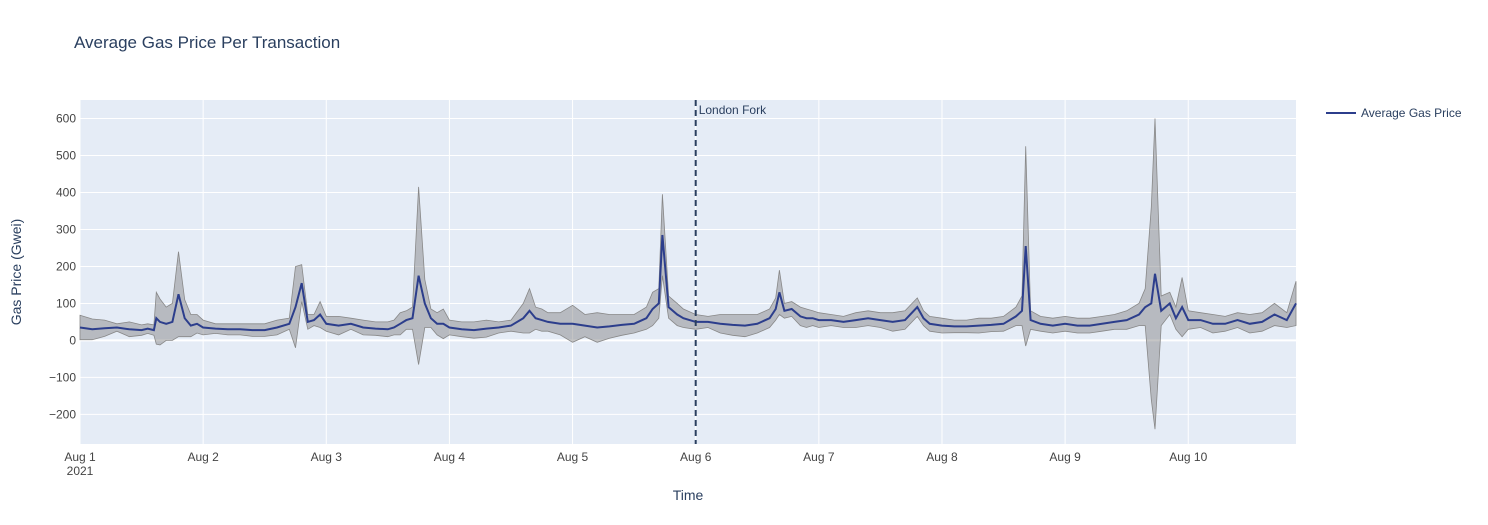 The image size is (1488, 525). I want to click on x-tick-label: Aug 3, so click(327, 457).